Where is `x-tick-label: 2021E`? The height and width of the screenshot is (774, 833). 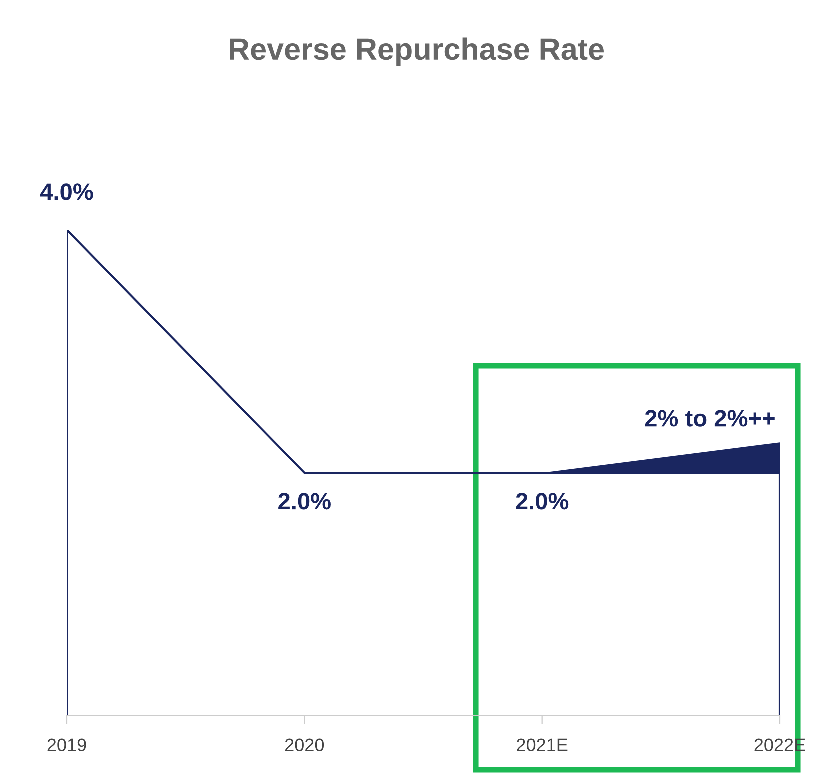 x-tick-label: 2021E is located at coordinates (542, 745).